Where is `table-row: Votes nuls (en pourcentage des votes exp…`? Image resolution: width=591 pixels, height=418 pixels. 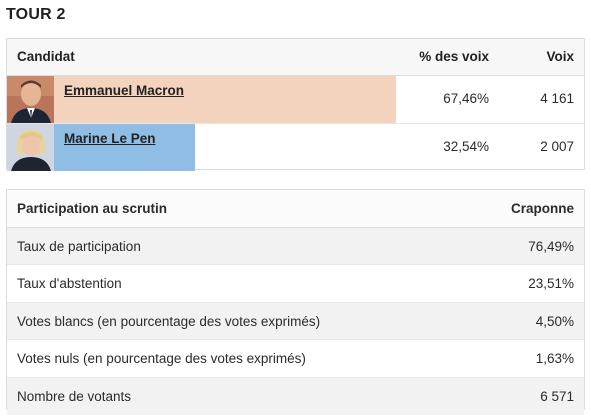 table-row: Votes nuls (en pourcentage des votes exp… is located at coordinates (295, 359).